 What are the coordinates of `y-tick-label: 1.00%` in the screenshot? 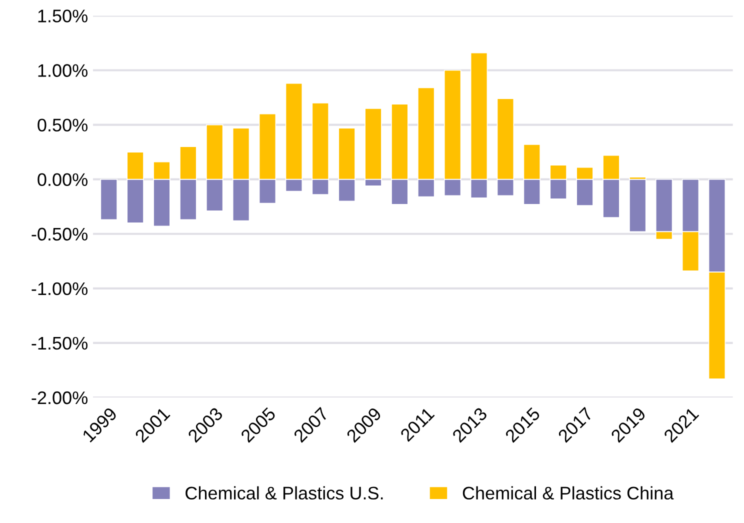 It's located at (63, 70).